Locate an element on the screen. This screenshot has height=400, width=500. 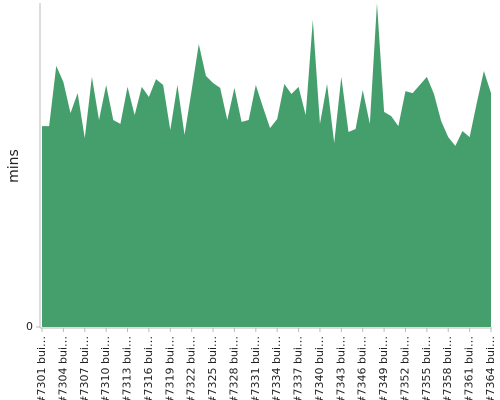
y-tick-label: 0 is located at coordinates (29, 326).